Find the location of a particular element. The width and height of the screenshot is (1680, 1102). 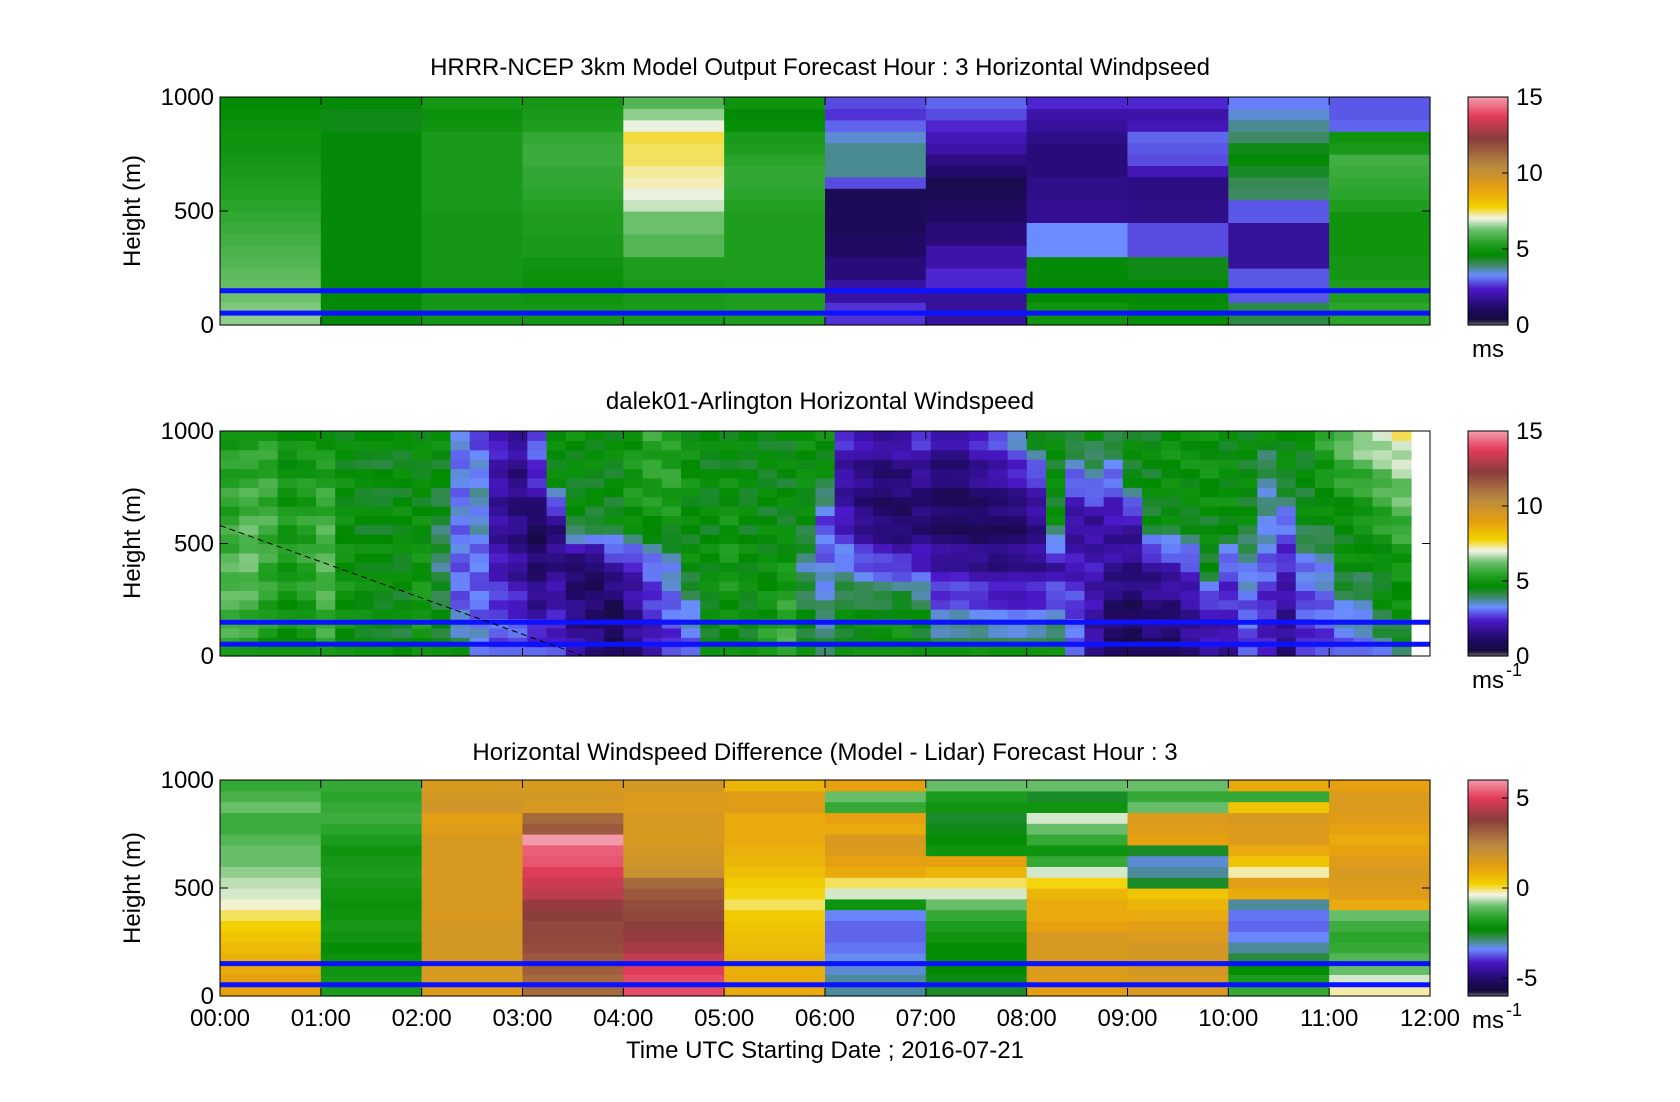

x-tick-label: 11:00 is located at coordinates (1329, 1018).